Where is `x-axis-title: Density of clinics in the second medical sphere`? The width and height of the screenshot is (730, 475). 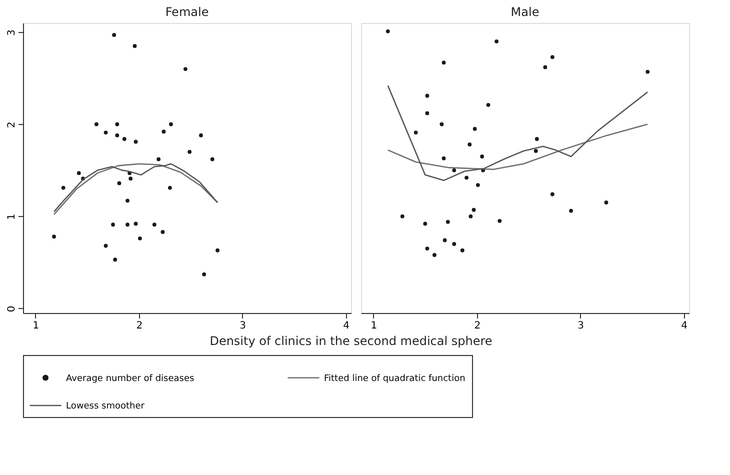 x-axis-title: Density of clinics in the second medical sphere is located at coordinates (351, 341).